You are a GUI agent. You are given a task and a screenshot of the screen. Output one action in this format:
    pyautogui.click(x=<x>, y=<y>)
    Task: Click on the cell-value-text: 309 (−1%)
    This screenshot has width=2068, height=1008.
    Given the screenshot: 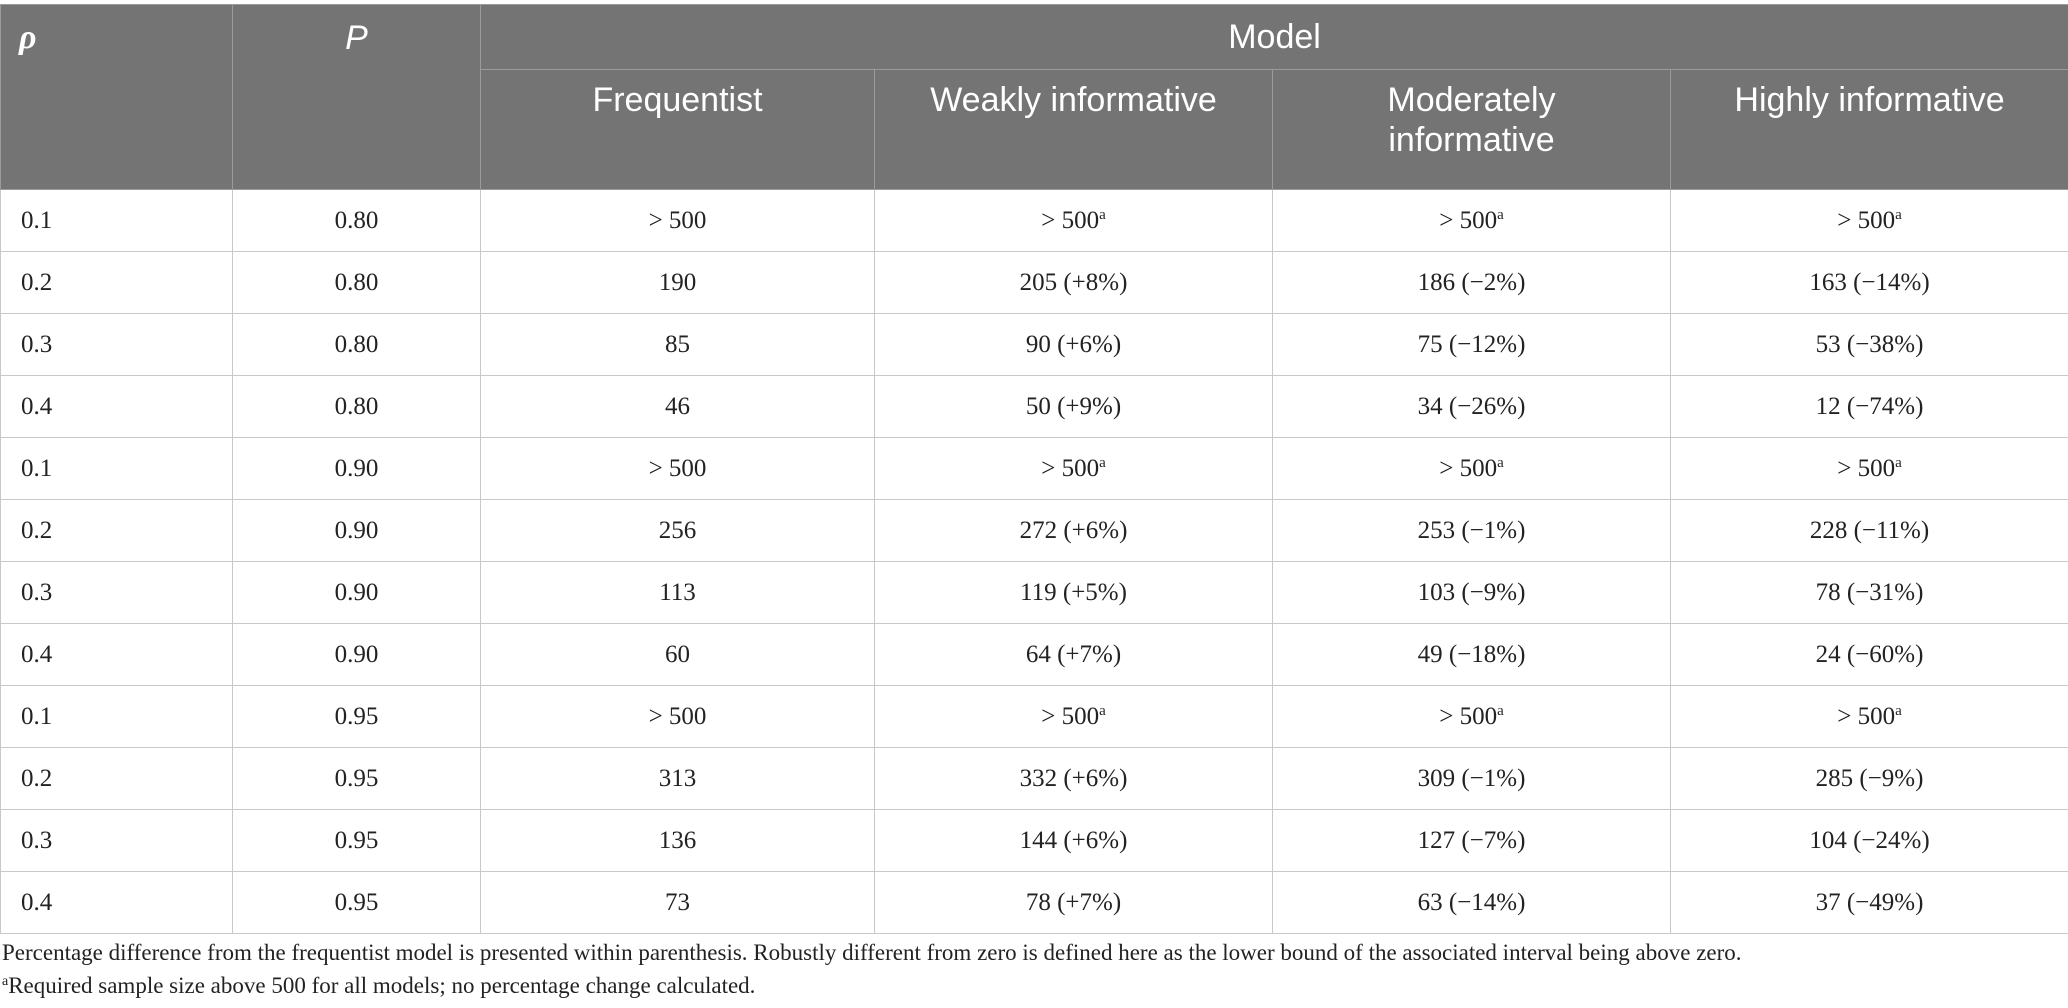 What is the action you would take?
    pyautogui.click(x=1471, y=778)
    